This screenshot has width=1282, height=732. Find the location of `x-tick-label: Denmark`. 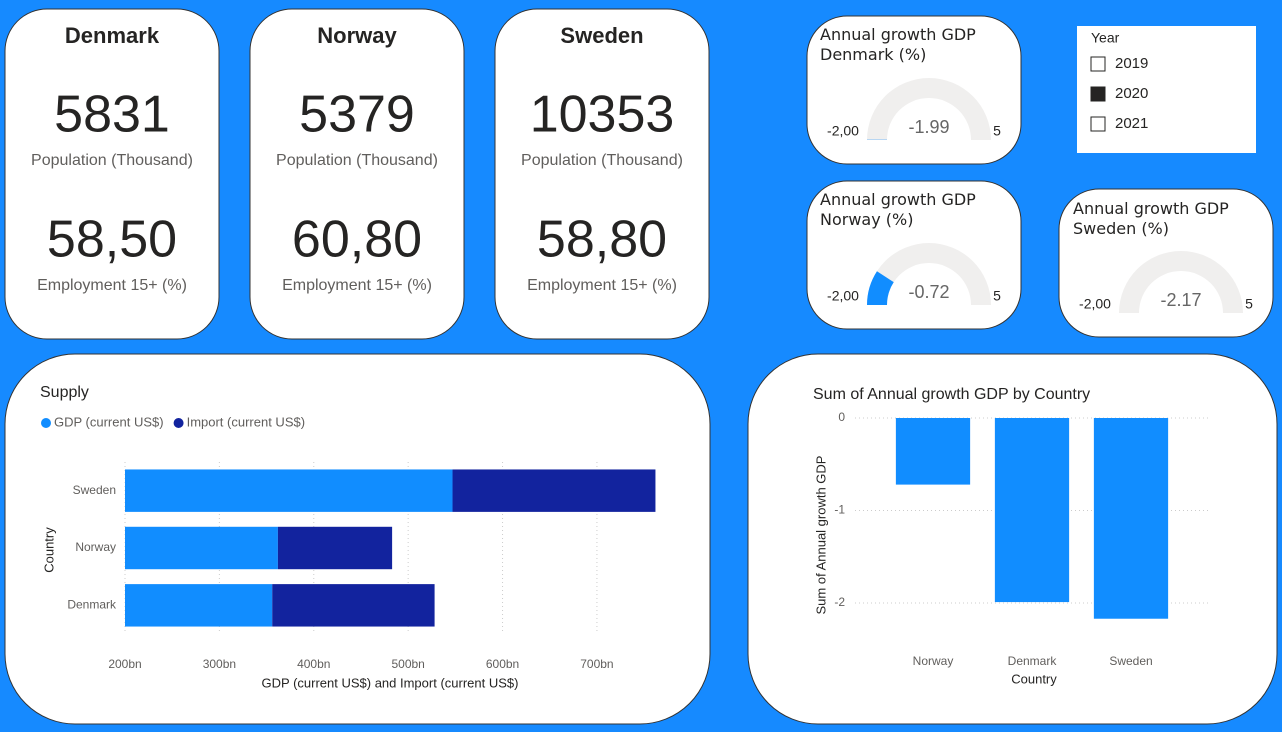

x-tick-label: Denmark is located at coordinates (1033, 661).